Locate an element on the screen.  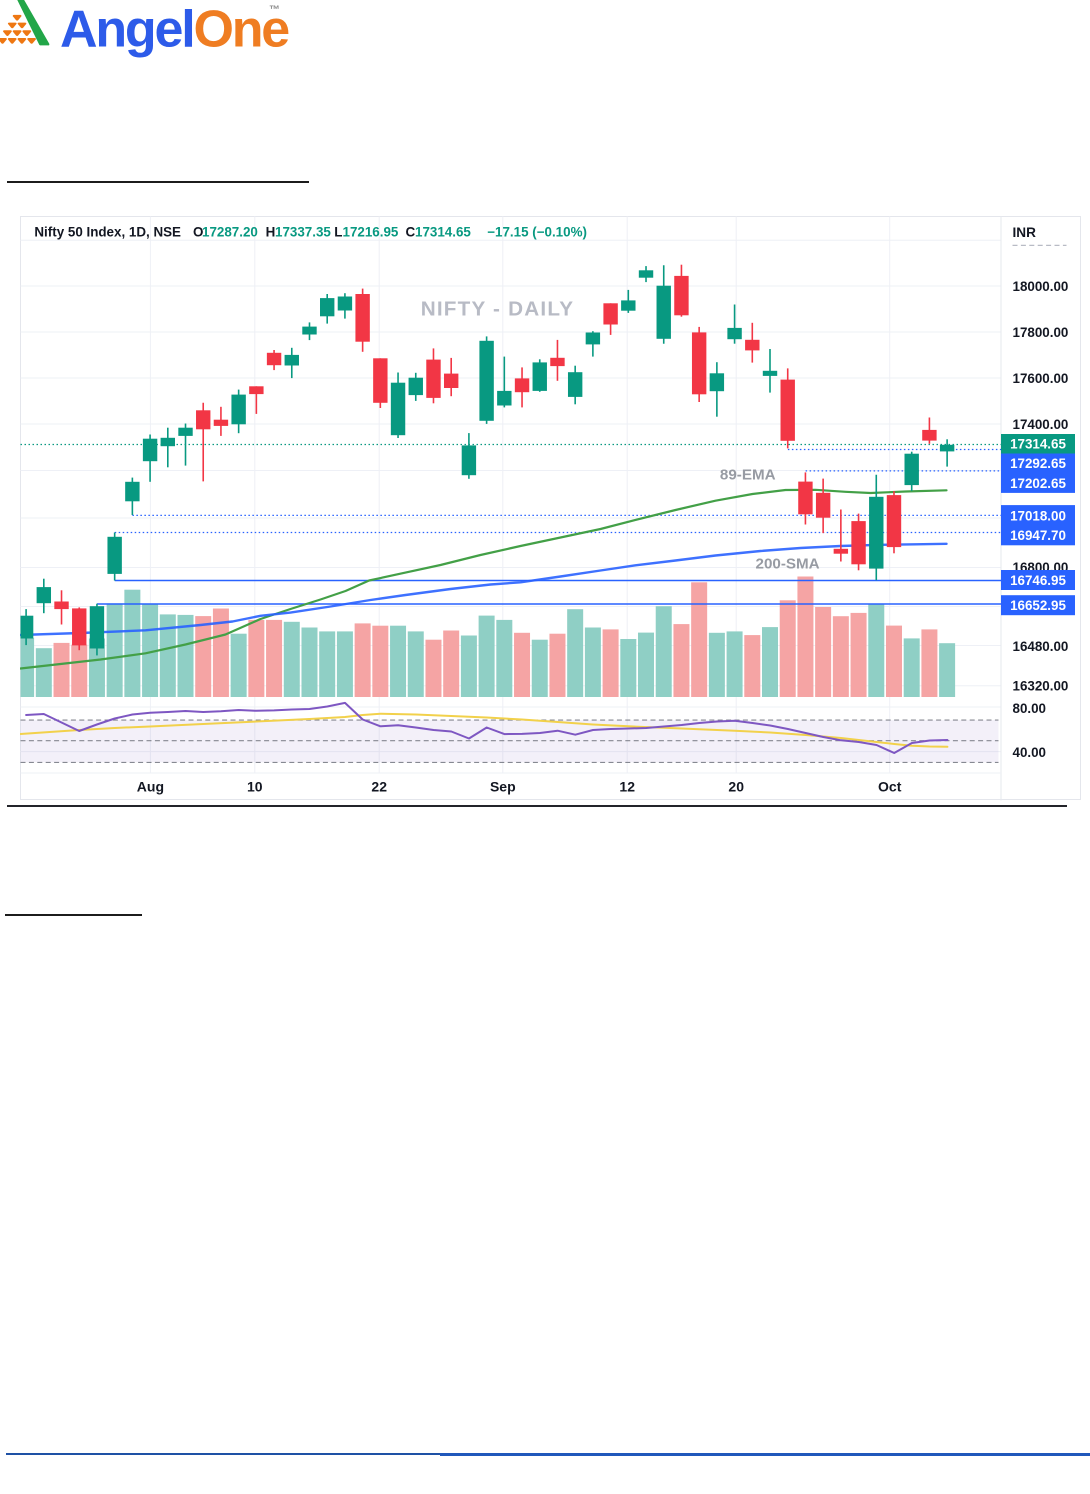
svg-text: Sep is located at coordinates (502, 786).